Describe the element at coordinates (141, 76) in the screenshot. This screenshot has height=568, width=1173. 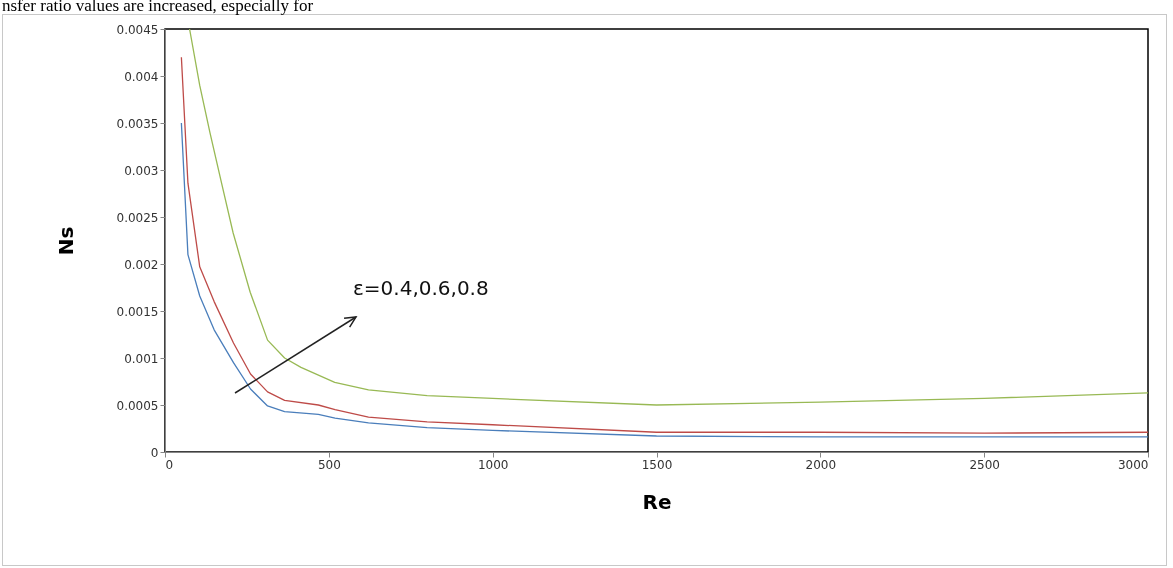
I see `y-tick-label: 0.004` at that location.